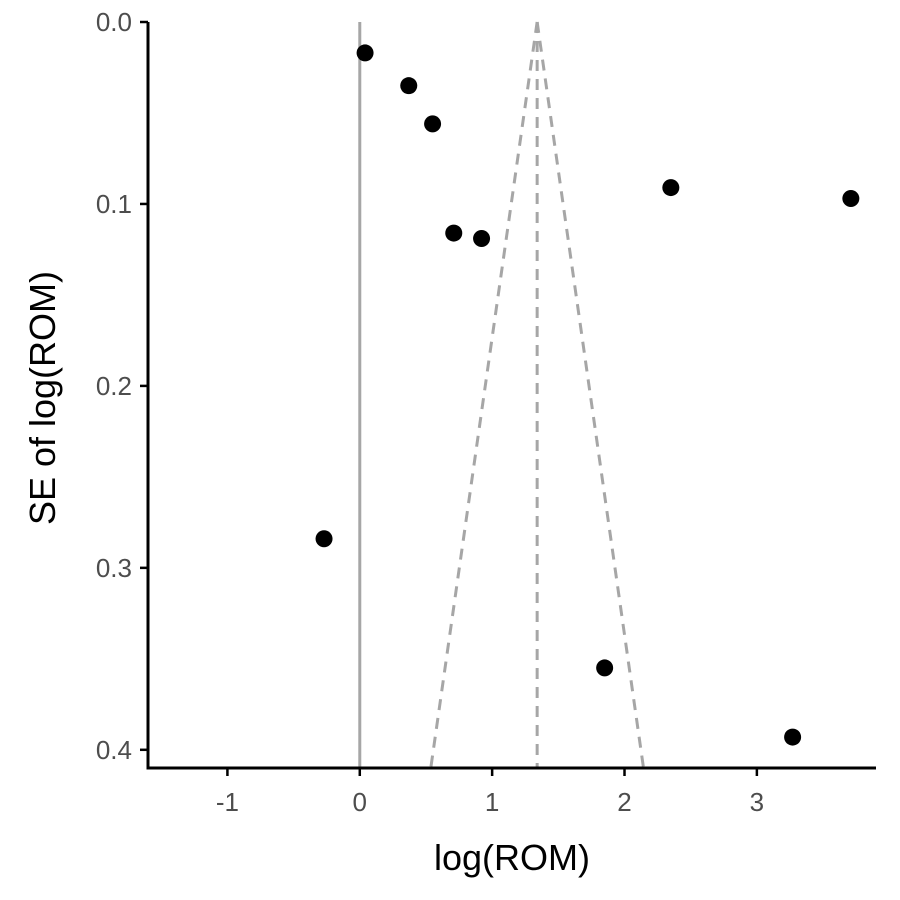 The height and width of the screenshot is (900, 900). What do you see at coordinates (114, 204) in the screenshot?
I see `y-tick-label: 0.1` at bounding box center [114, 204].